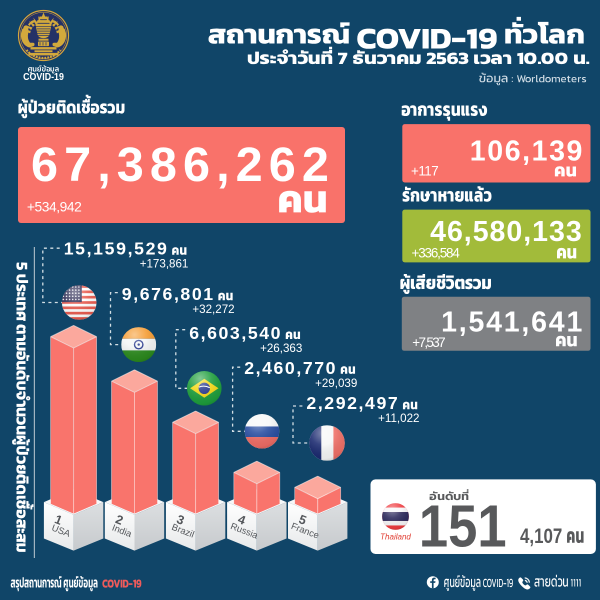 Image resolution: width=600 pixels, height=600 pixels. Describe the element at coordinates (59, 520) in the screenshot. I see `svg-text: 1` at that location.